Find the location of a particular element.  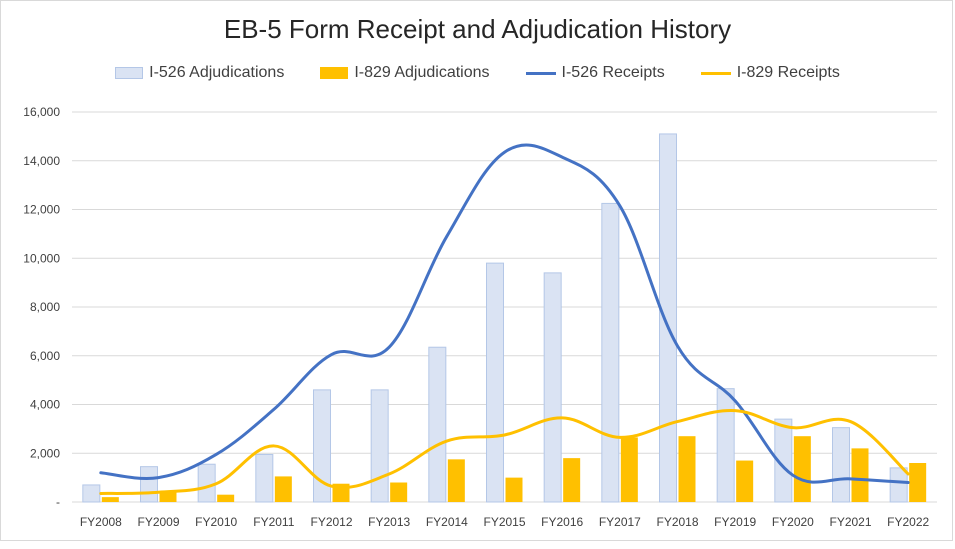

y-tick-label: 2,000 is located at coordinates (45, 453).